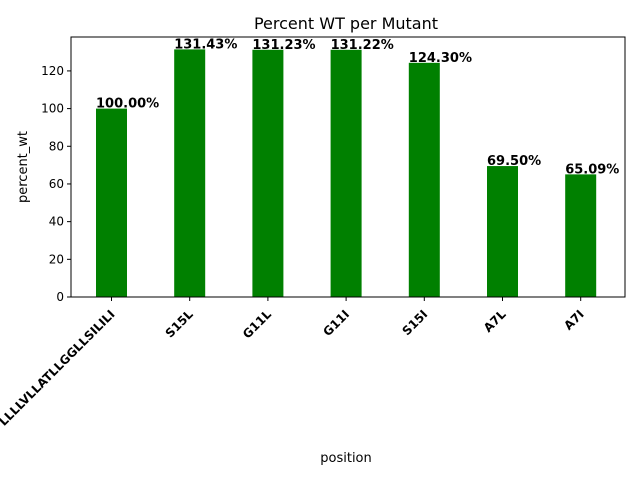  I want to click on bar-LLLLVLLATLLGGLLSILILI, so click(111, 202).